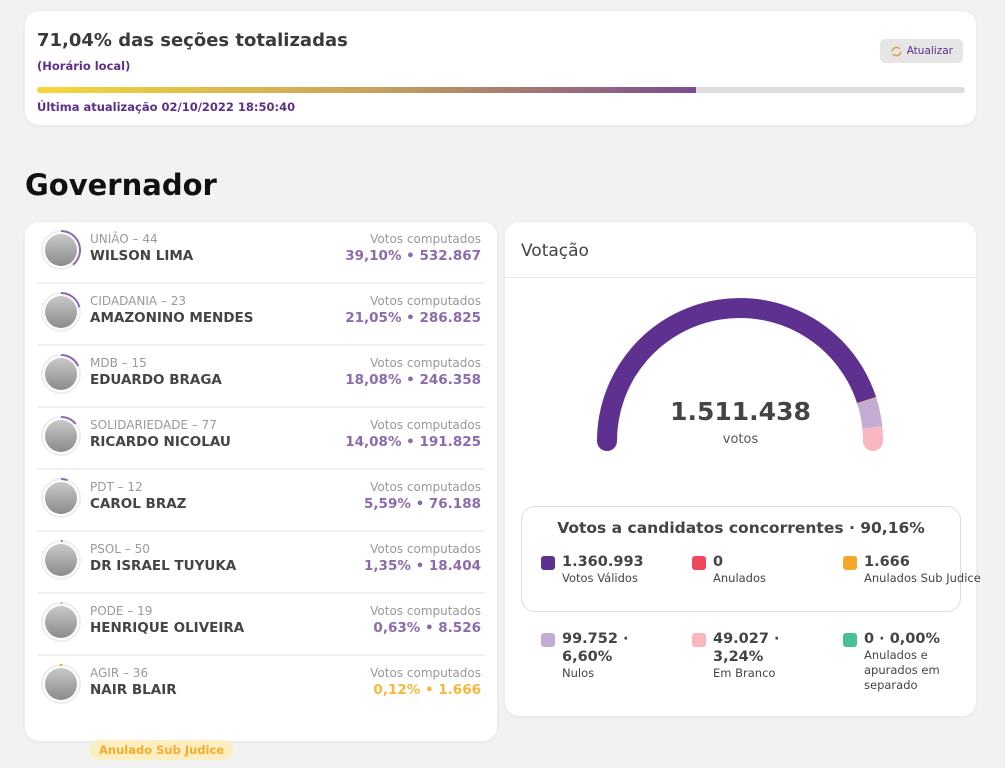  What do you see at coordinates (84, 66) in the screenshot?
I see `local-time-note: (Horário local)` at bounding box center [84, 66].